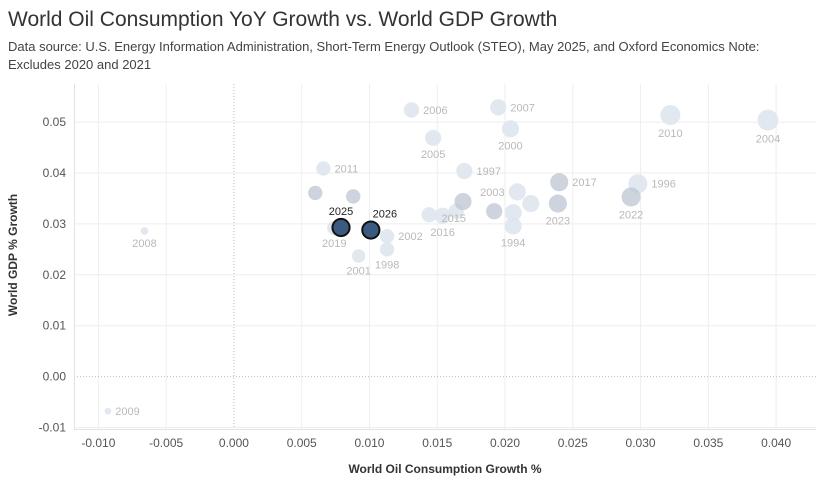  I want to click on y-tick-label: -0.01, so click(53, 427).